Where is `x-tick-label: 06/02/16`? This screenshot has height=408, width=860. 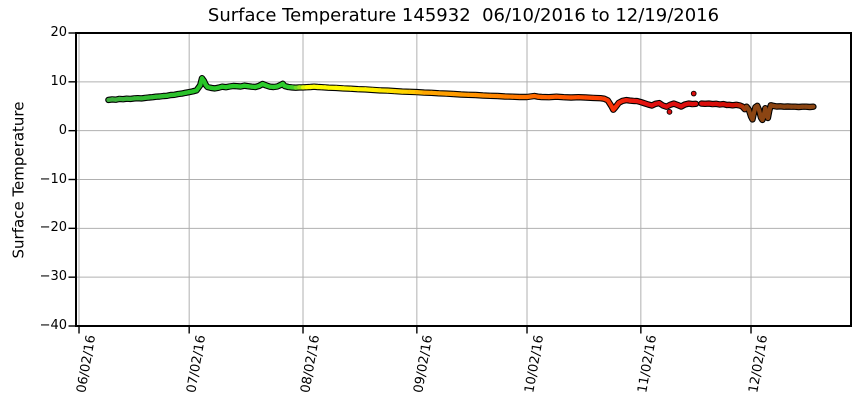 x-tick-label: 06/02/16 is located at coordinates (86, 364).